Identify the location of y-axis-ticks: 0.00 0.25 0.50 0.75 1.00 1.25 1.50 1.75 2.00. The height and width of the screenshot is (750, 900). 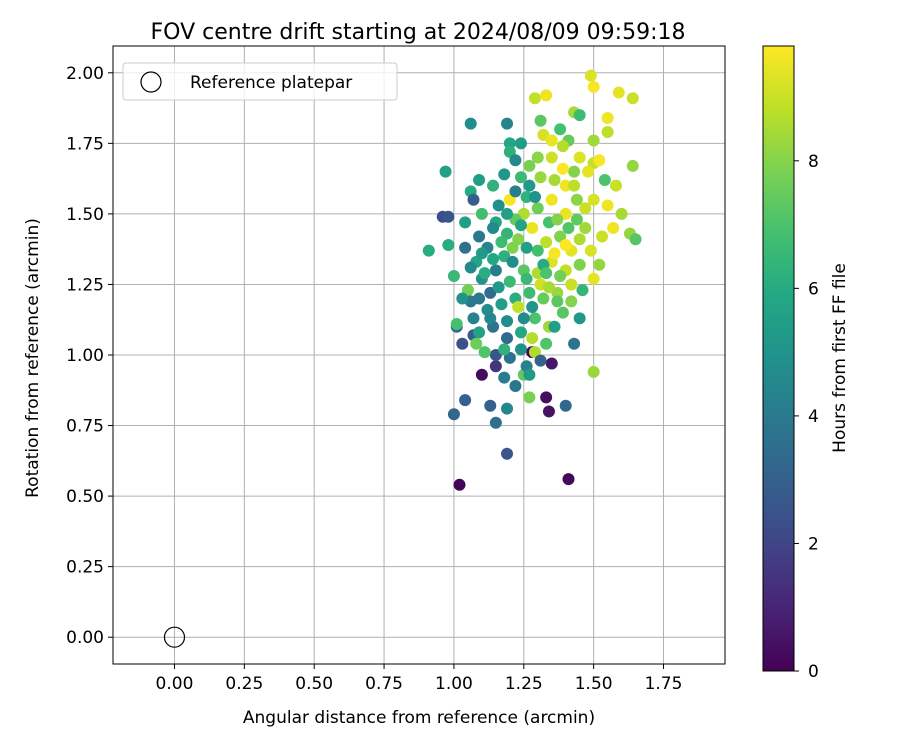
(89, 356).